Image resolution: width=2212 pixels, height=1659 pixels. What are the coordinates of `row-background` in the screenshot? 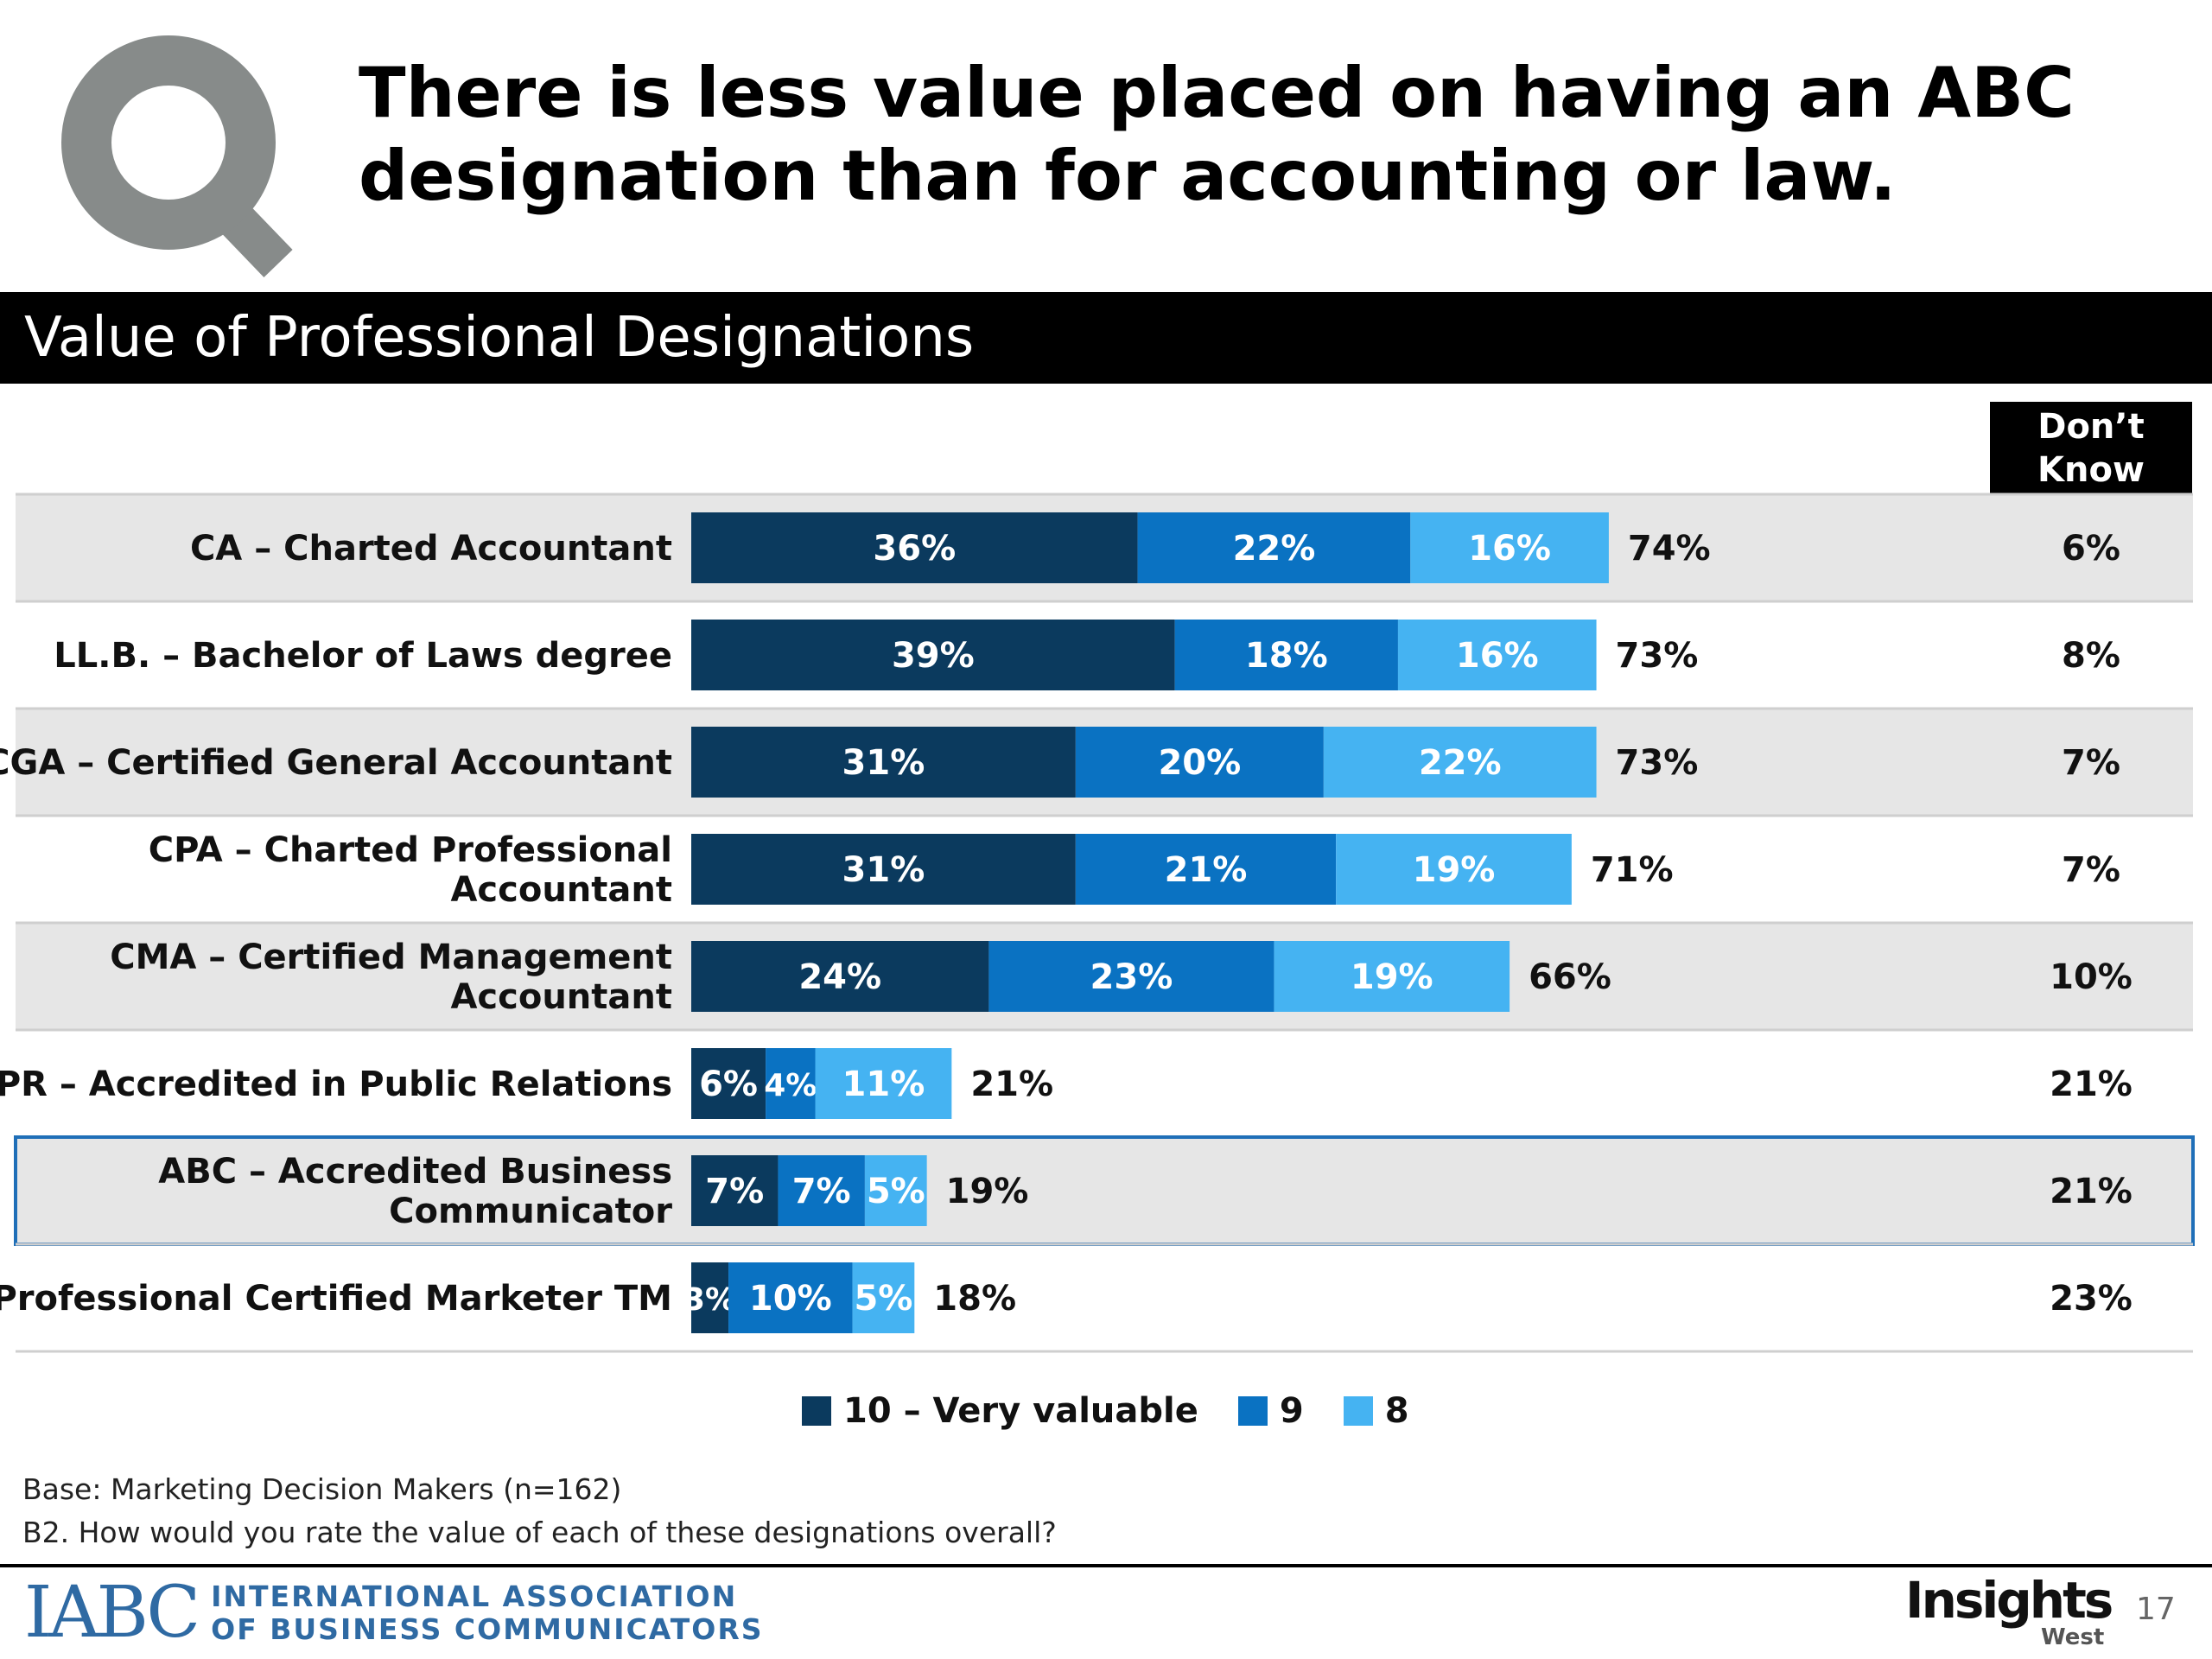 It's located at (1104, 1190).